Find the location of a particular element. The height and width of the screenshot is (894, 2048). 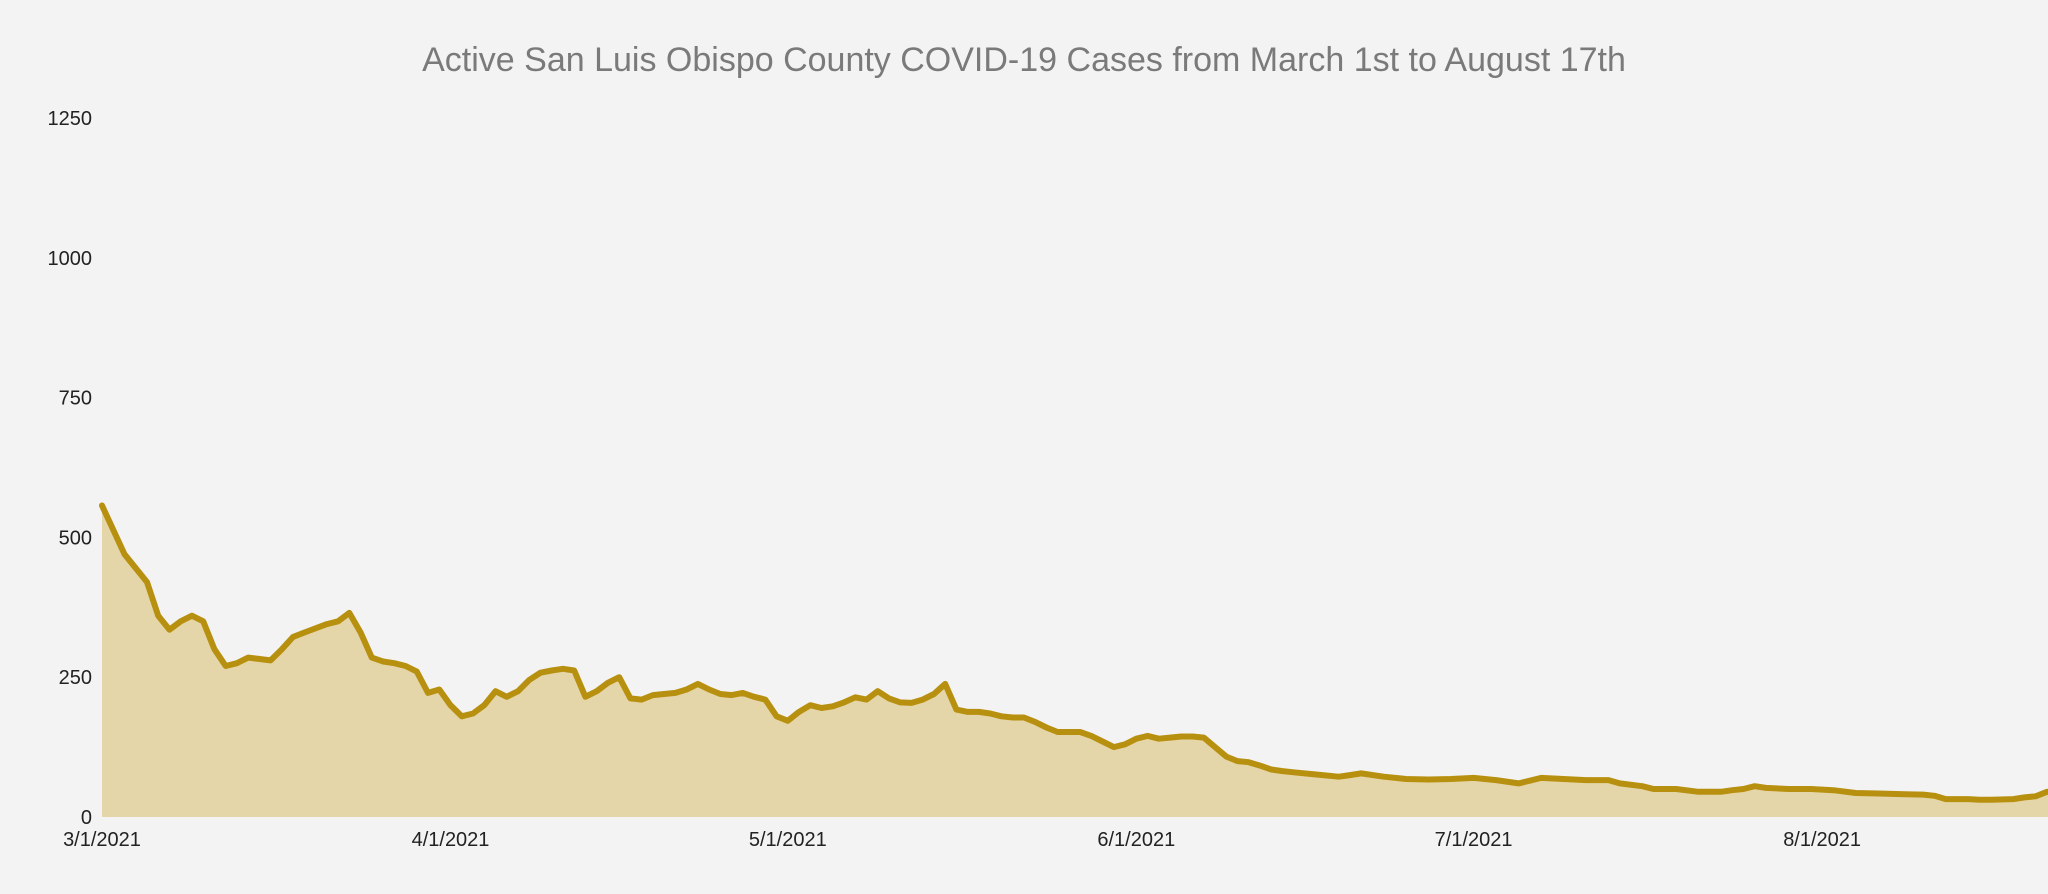

x-tick-label: 7/1/2021 is located at coordinates (1474, 840).